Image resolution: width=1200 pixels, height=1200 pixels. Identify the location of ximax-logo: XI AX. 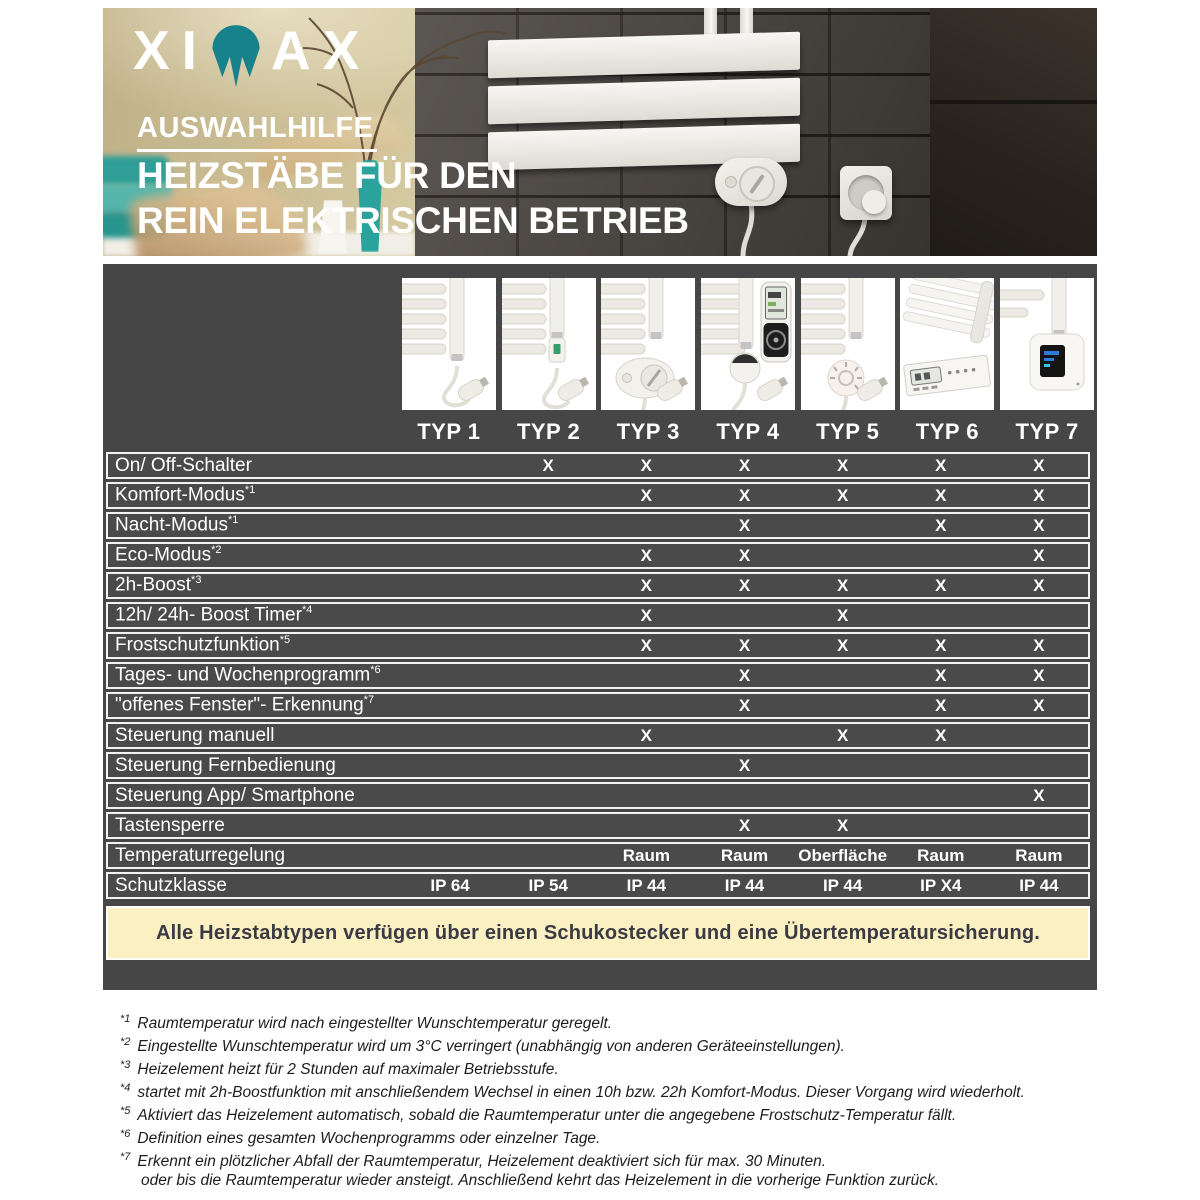
(252, 60).